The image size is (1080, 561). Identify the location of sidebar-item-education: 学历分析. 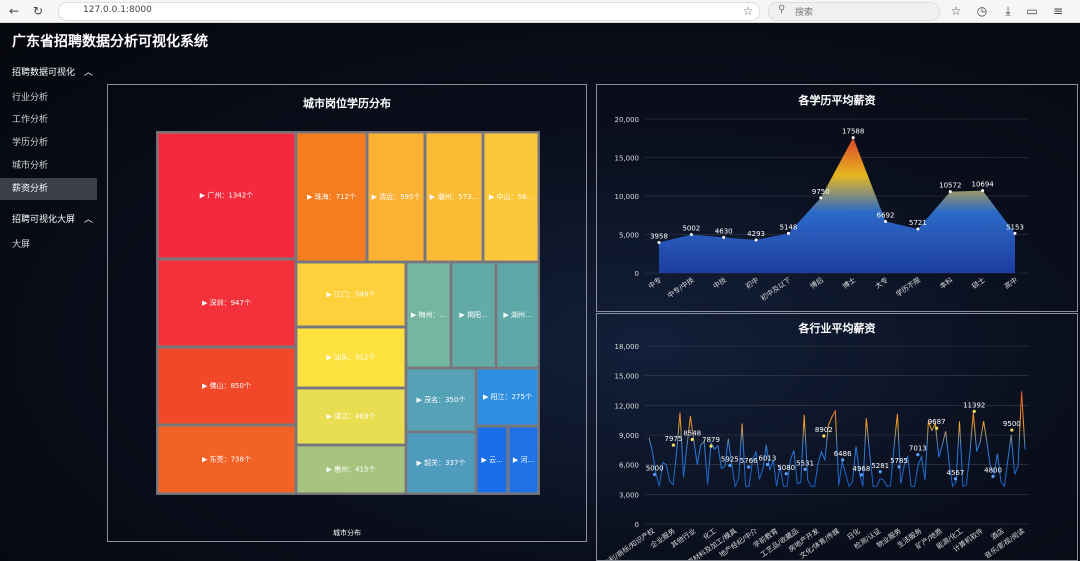
(30, 143).